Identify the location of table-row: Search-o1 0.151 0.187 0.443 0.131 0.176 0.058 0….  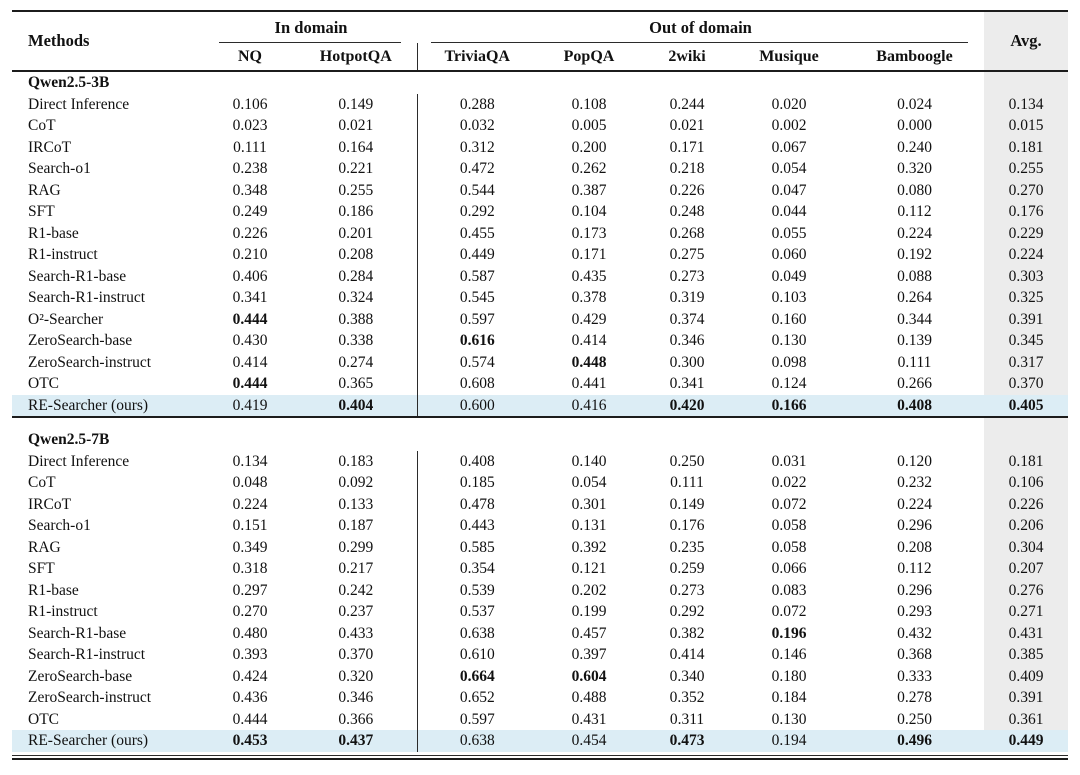
(540, 526).